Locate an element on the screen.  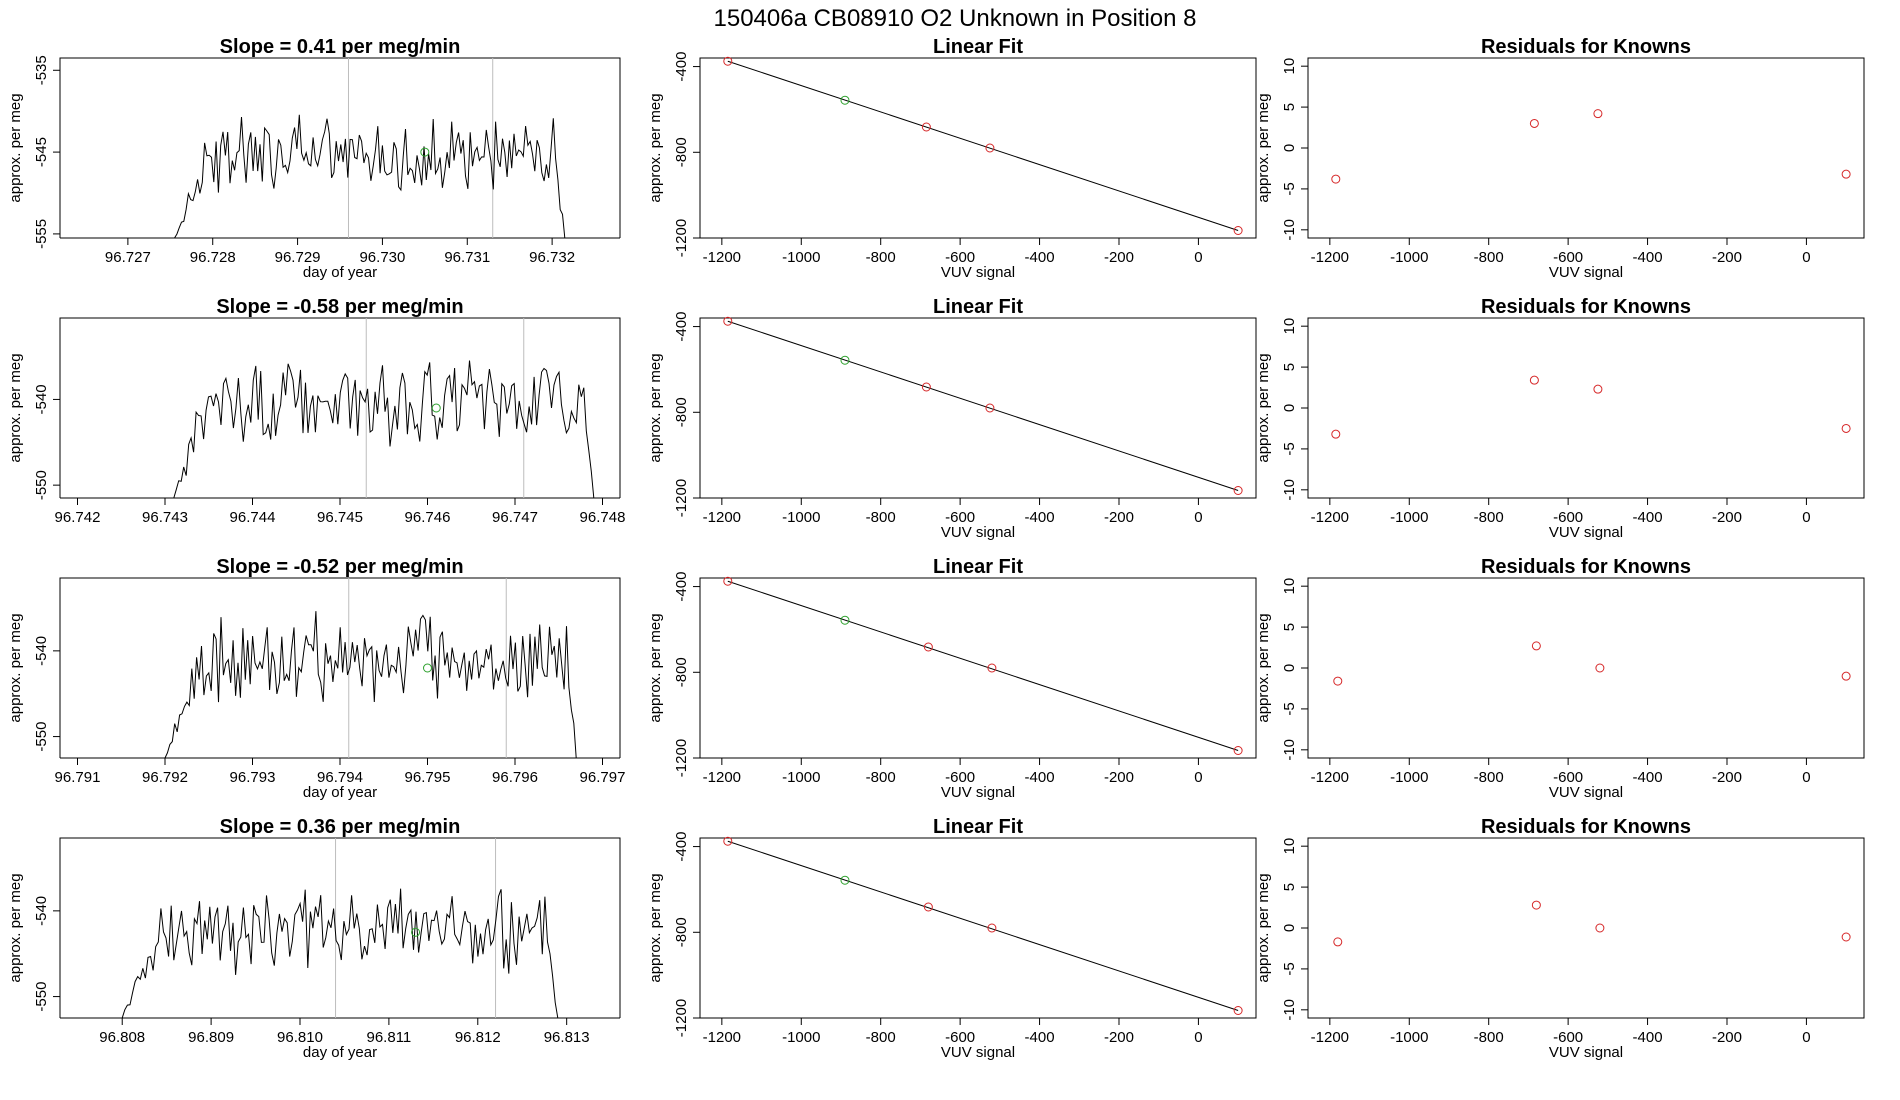
y-tick-label: -540 is located at coordinates (41, 399).